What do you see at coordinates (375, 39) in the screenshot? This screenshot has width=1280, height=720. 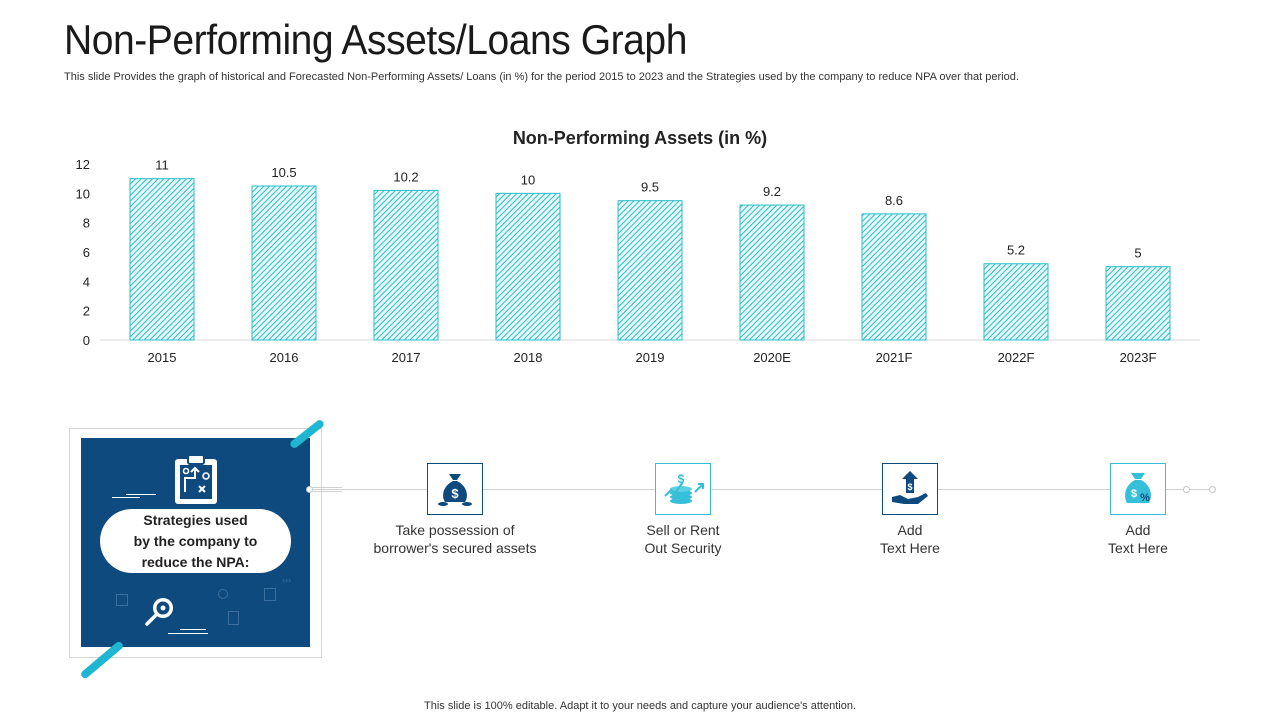 I see `page-title: Non-Performing Assets/Loans Graph` at bounding box center [375, 39].